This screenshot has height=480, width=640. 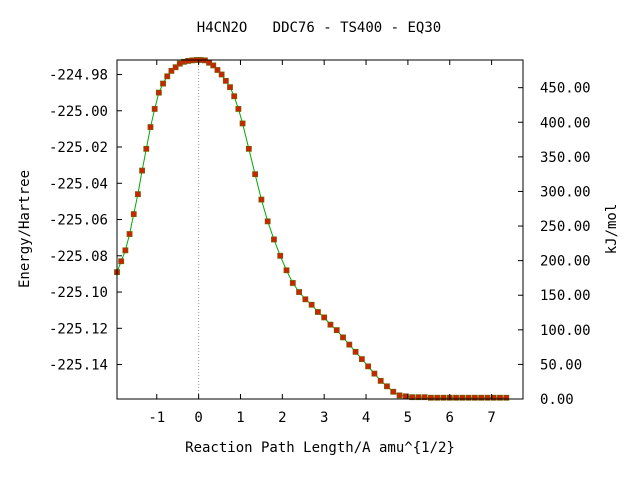 I want to click on chart-title: H4CN2O DDC76 - TS400 - EQ30, so click(x=319, y=28).